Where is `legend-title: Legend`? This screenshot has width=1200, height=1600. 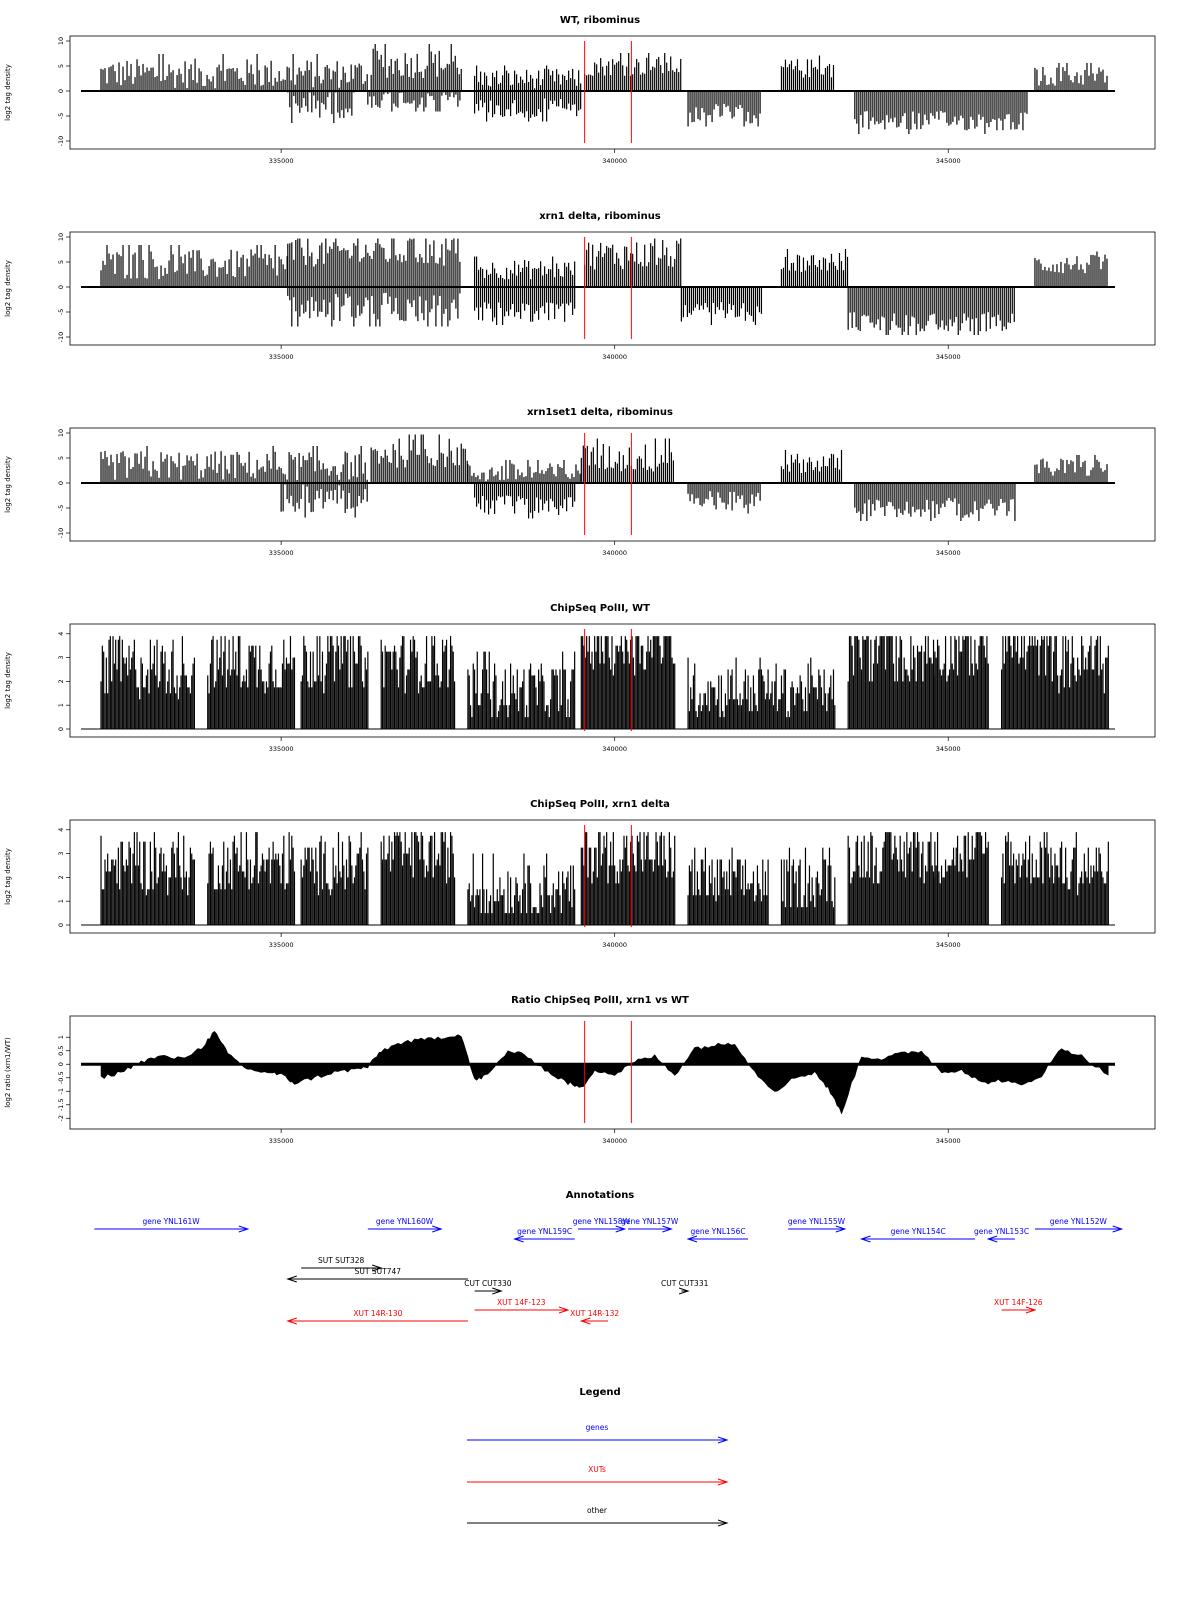
legend-title: Legend is located at coordinates (599, 1392).